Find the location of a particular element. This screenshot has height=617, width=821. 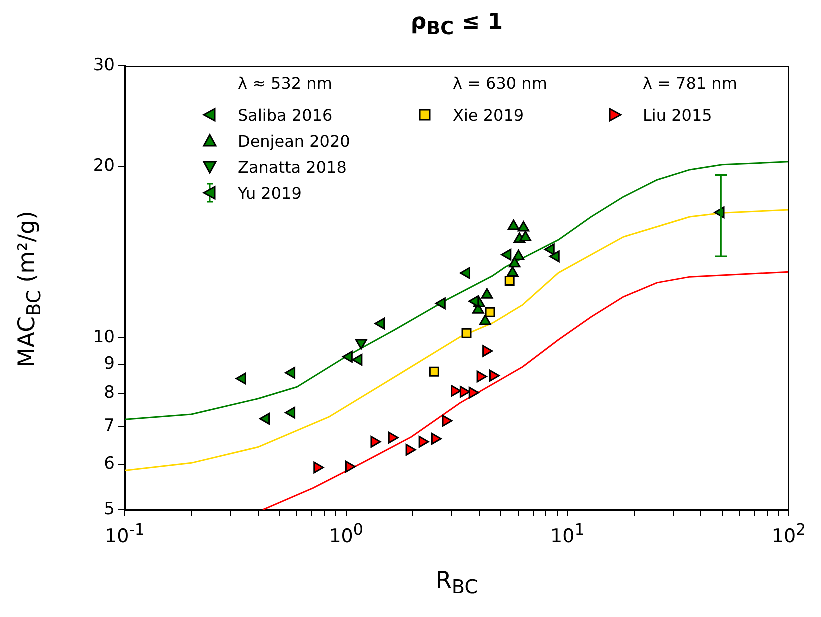

x-tick-label: 10$^{1}$ is located at coordinates (567, 534).